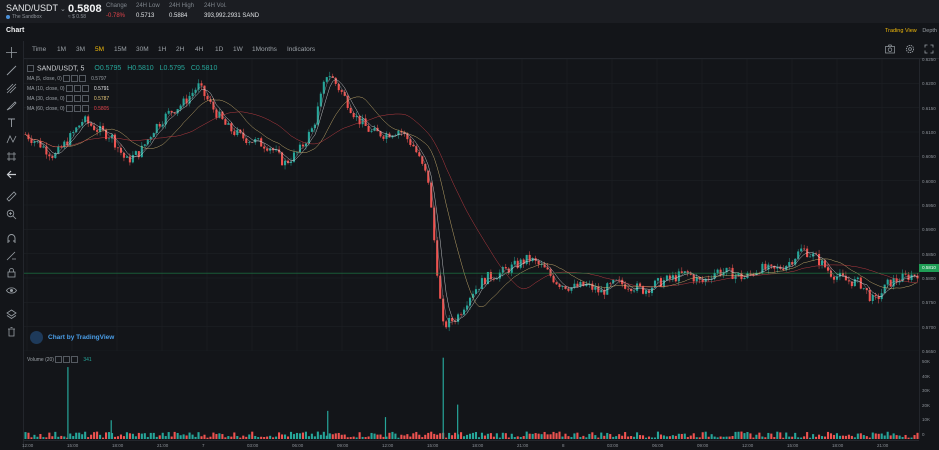 The width and height of the screenshot is (939, 450). I want to click on measure-icon, so click(11, 156).